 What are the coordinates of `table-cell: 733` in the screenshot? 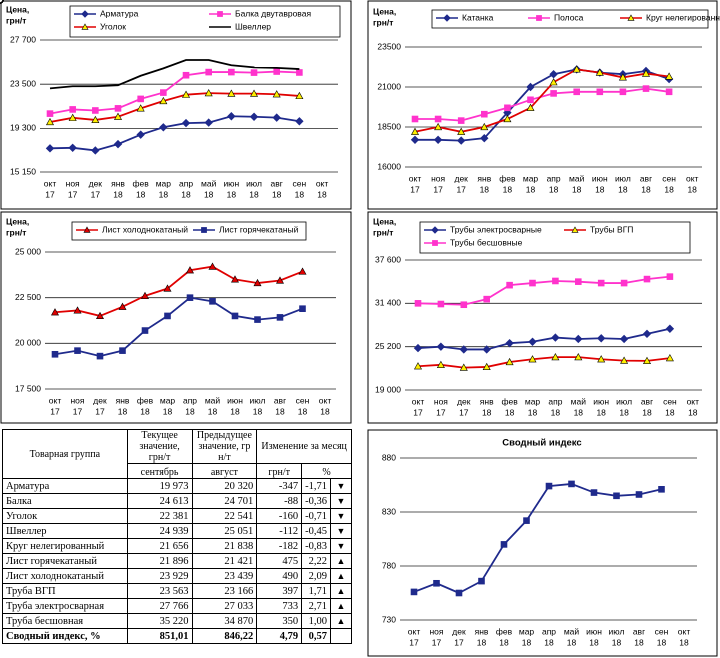 It's located at (279, 606).